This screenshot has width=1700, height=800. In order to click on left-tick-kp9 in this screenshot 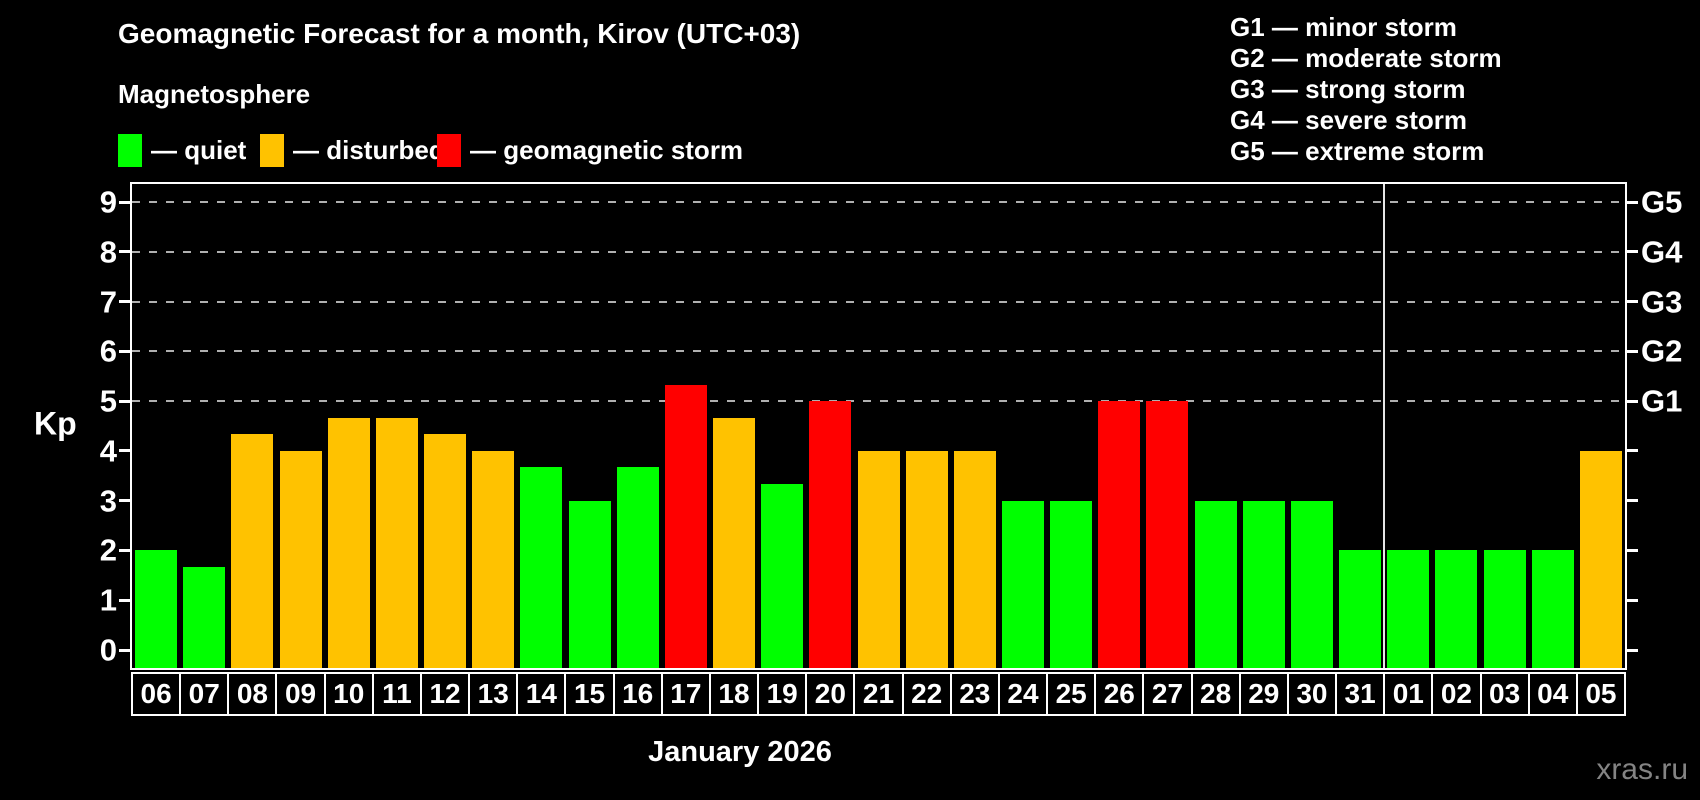, I will do `click(124, 202)`.